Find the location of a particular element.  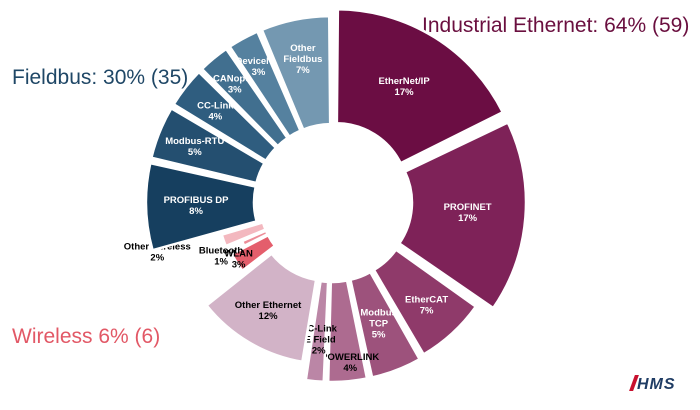

segment-name-other-fieldbus: Other is located at coordinates (303, 48).